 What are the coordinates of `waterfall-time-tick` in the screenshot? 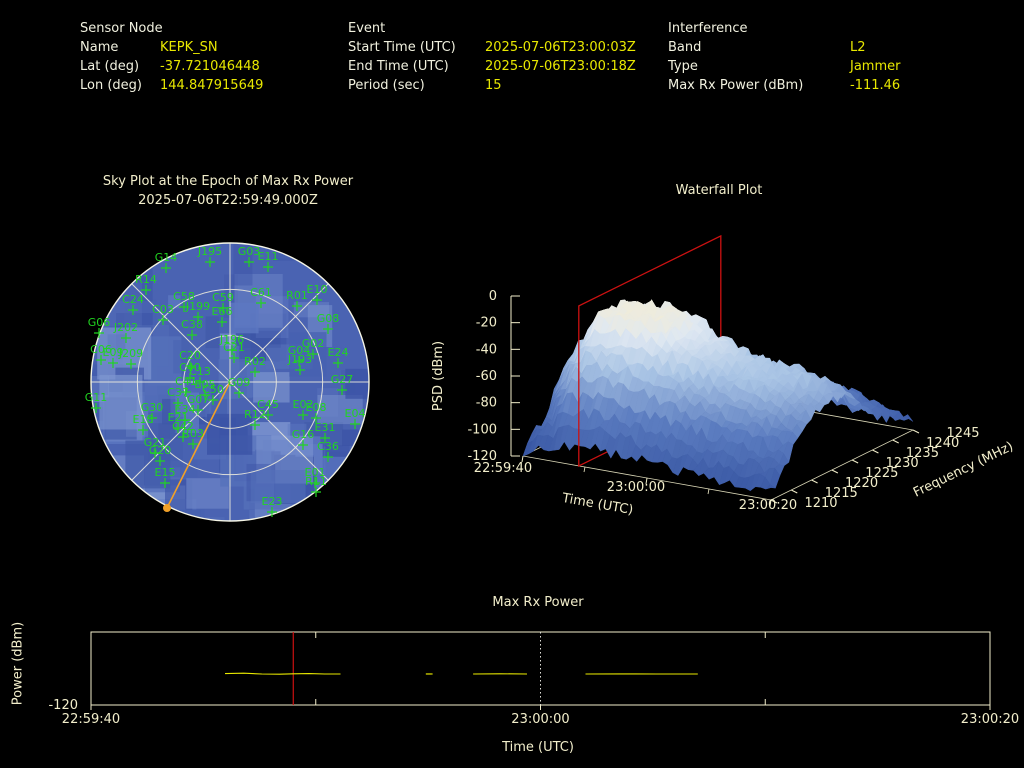 It's located at (646, 481).